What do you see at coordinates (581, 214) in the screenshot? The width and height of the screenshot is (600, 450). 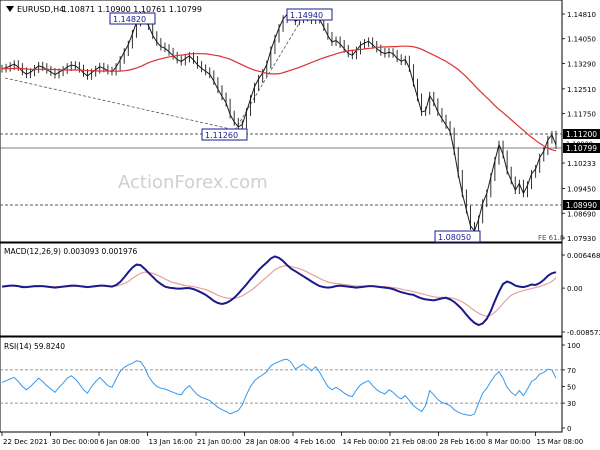 I see `price-tick-label: 1.08690` at bounding box center [581, 214].